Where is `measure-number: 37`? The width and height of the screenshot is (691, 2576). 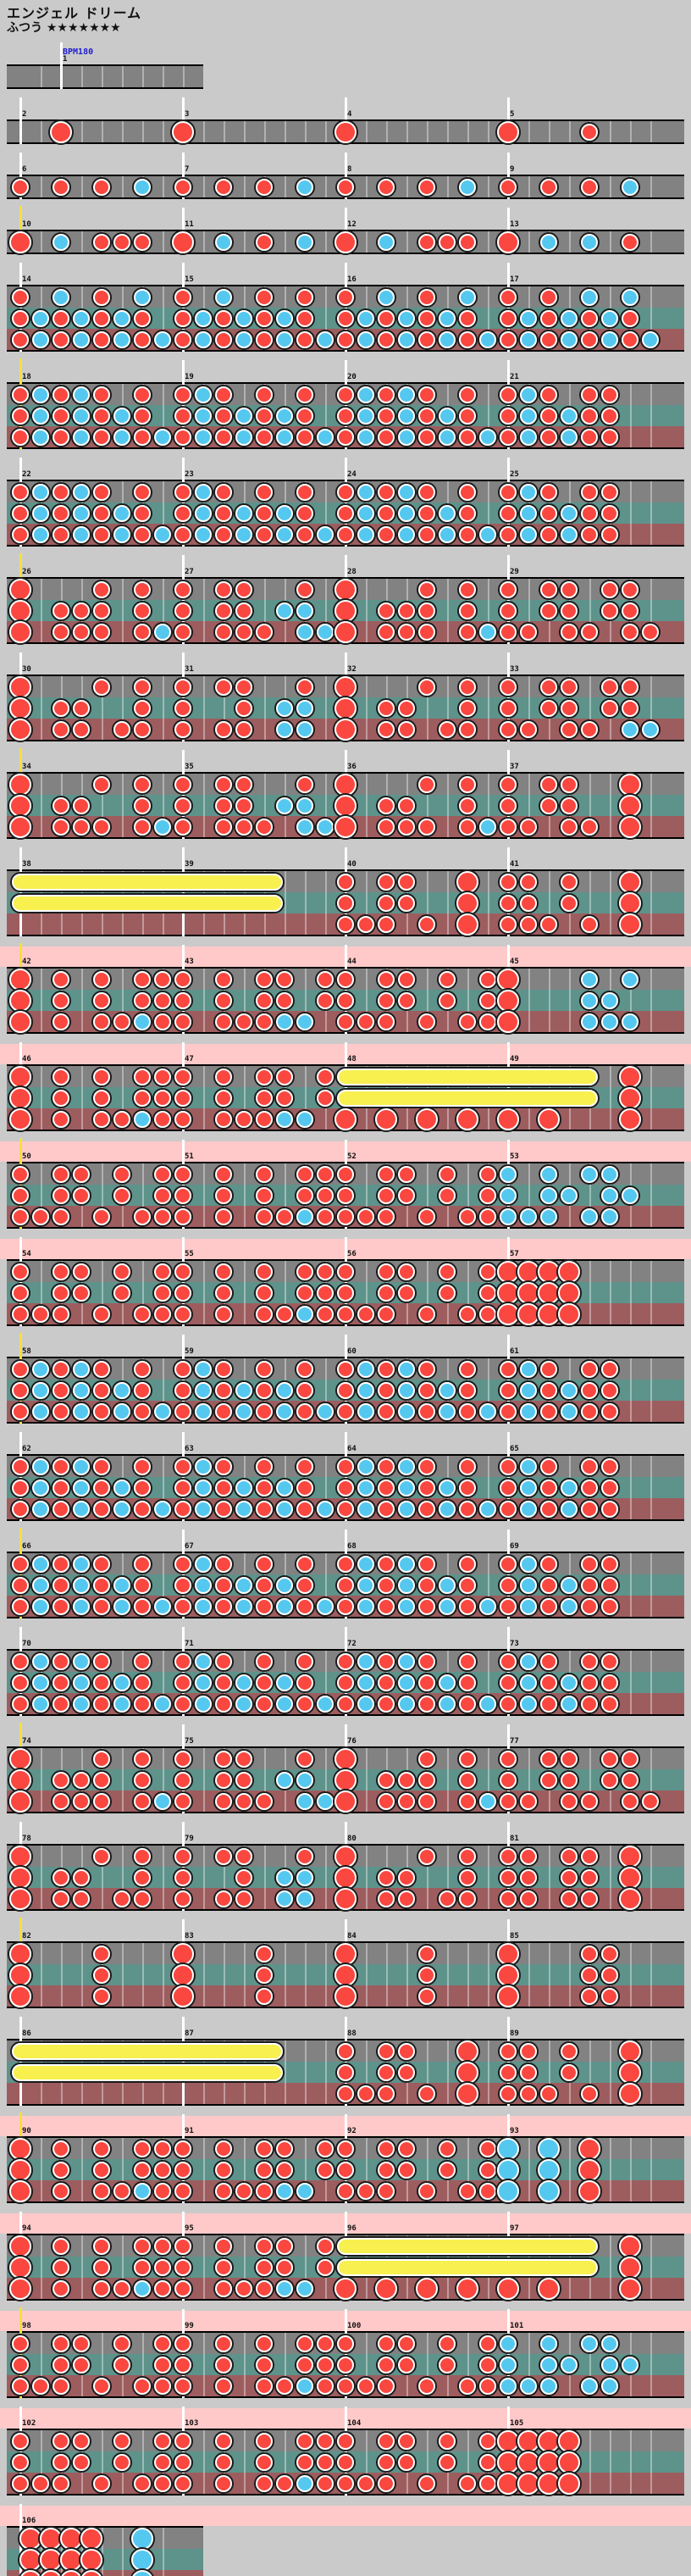 measure-number: 37 is located at coordinates (514, 767).